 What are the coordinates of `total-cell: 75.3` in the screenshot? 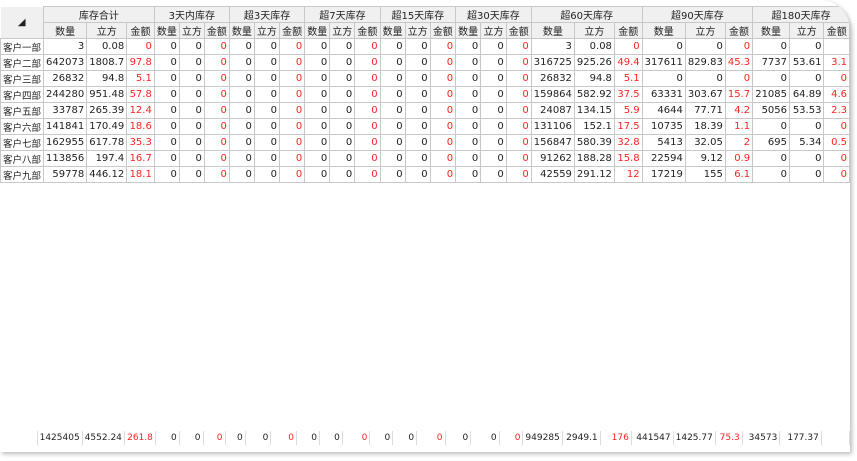 It's located at (729, 438).